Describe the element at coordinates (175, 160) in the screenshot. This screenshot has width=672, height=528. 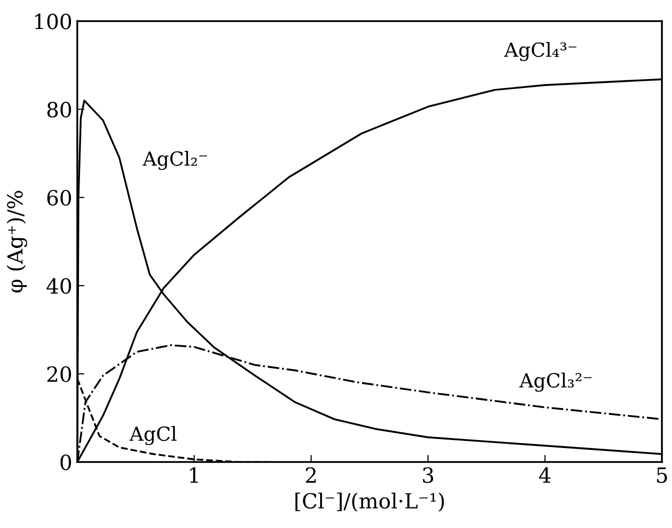
I see `annotation: AgCl₂⁻` at that location.